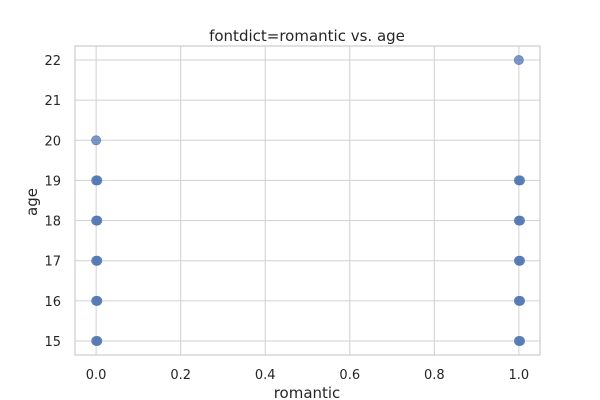  What do you see at coordinates (434, 375) in the screenshot?
I see `x-tick-label: 0.8` at bounding box center [434, 375].